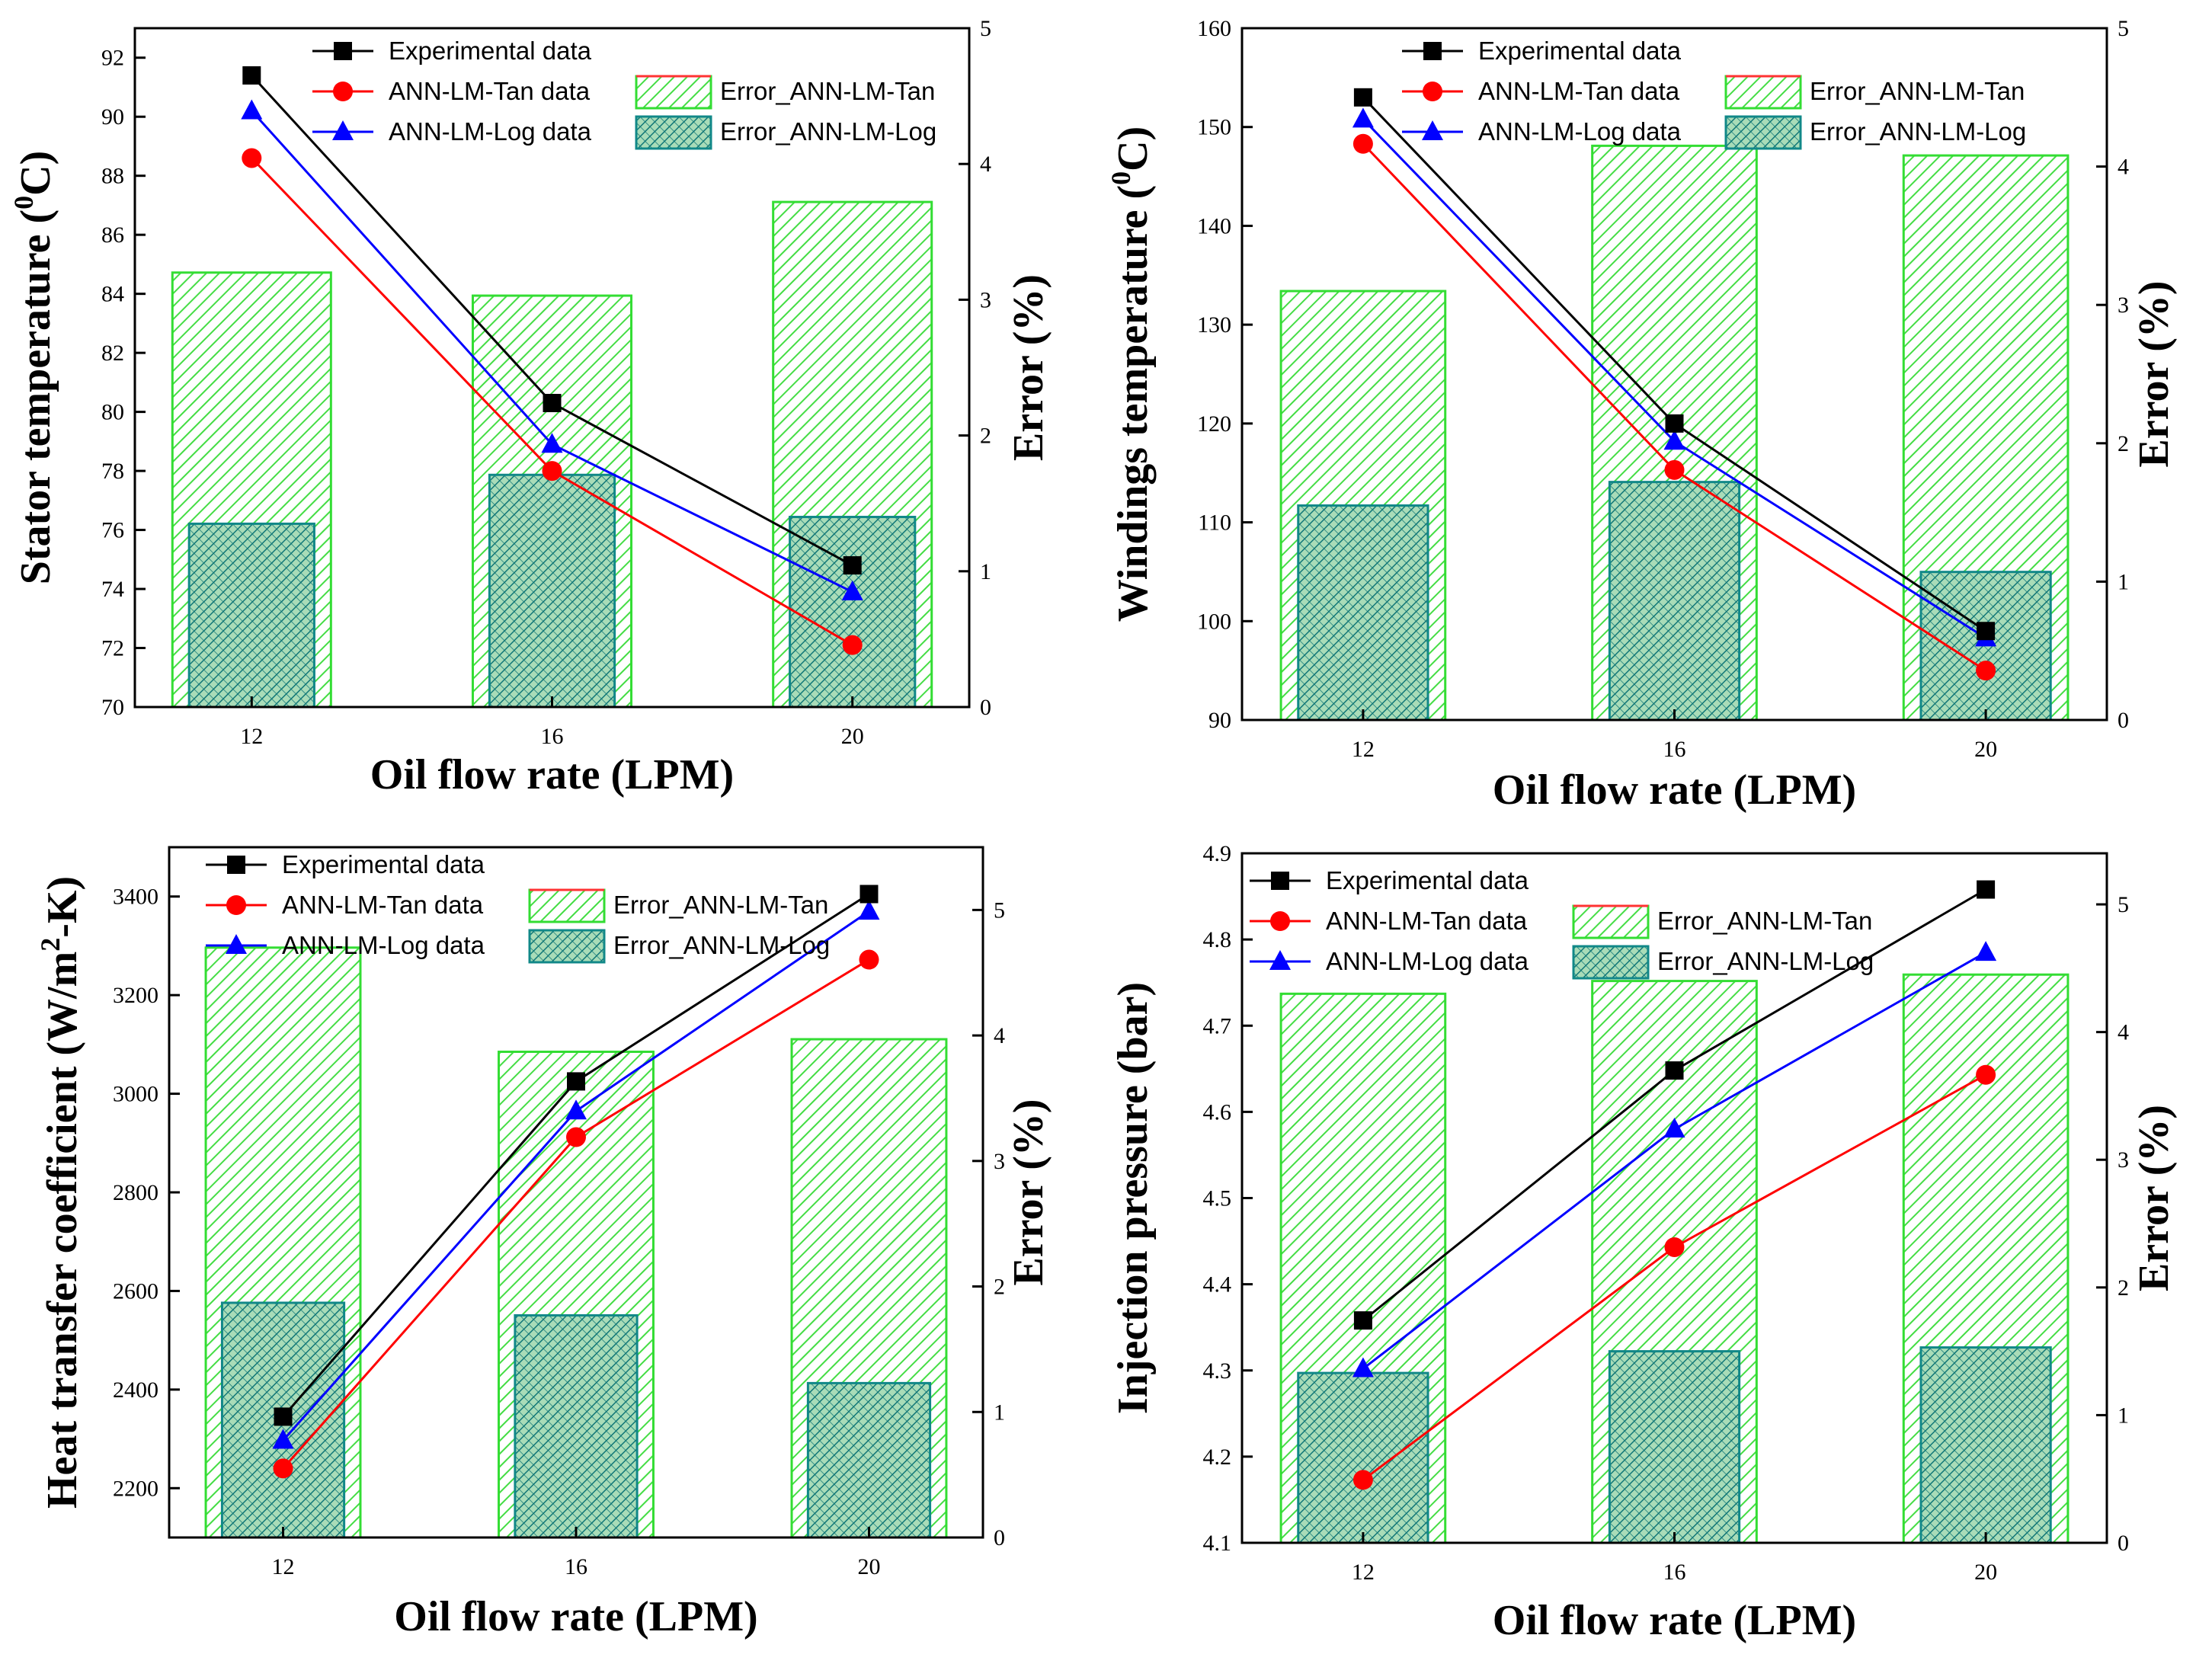 Image resolution: width=2212 pixels, height=1667 pixels. Describe the element at coordinates (62, 907) in the screenshot. I see `y-axis-title-tail: -K)` at that location.